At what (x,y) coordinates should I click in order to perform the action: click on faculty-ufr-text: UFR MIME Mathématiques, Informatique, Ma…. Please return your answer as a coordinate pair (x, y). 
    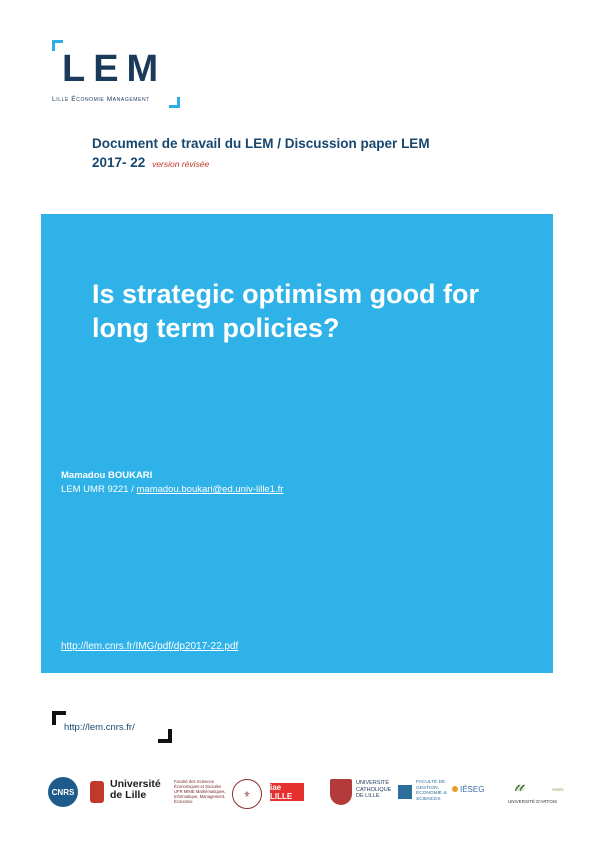
    Looking at the image, I should click on (200, 796).